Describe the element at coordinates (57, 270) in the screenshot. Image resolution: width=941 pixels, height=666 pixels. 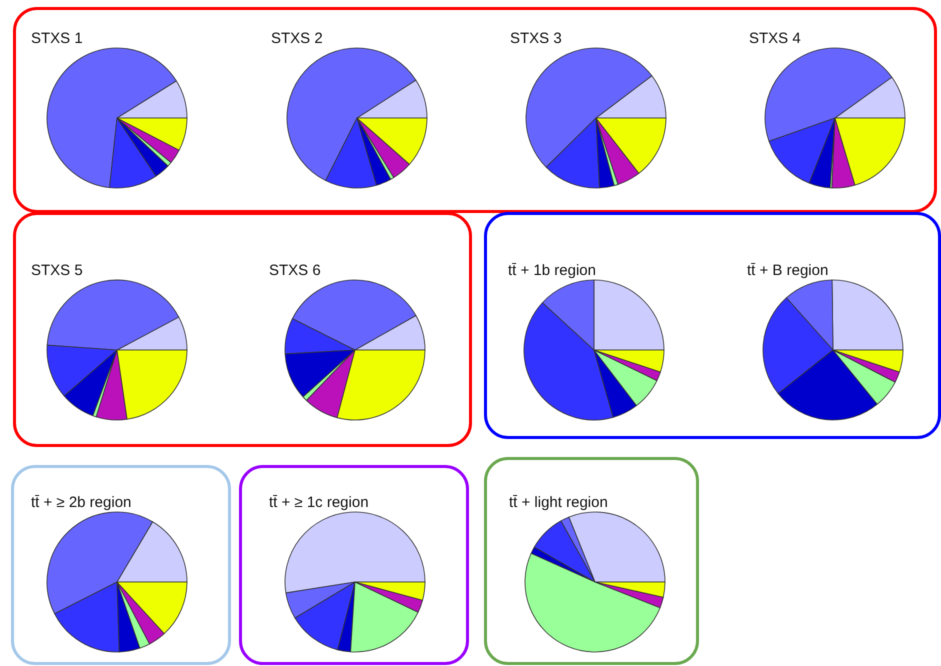
I see `chart-title: STXS 5` at that location.